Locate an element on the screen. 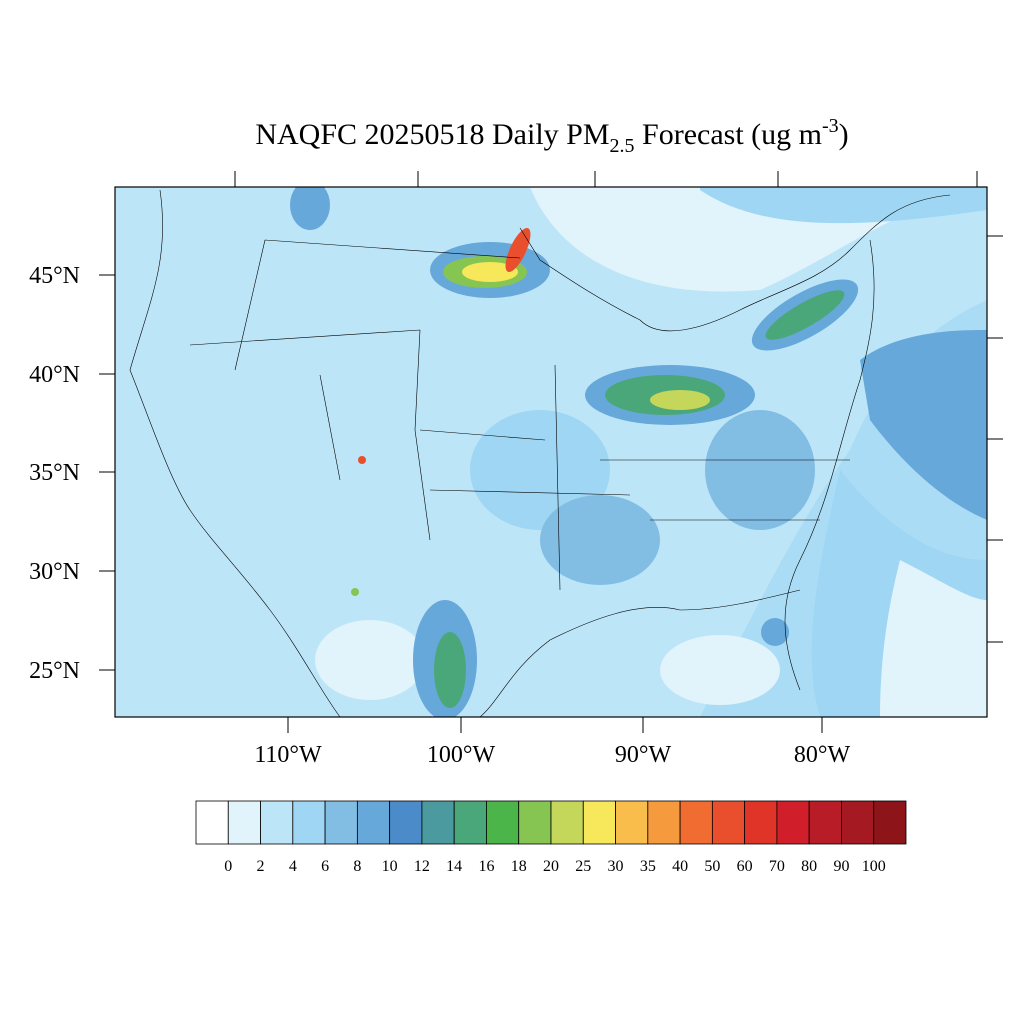 The width and height of the screenshot is (1024, 1024). colorbar-label: 4 is located at coordinates (293, 866).